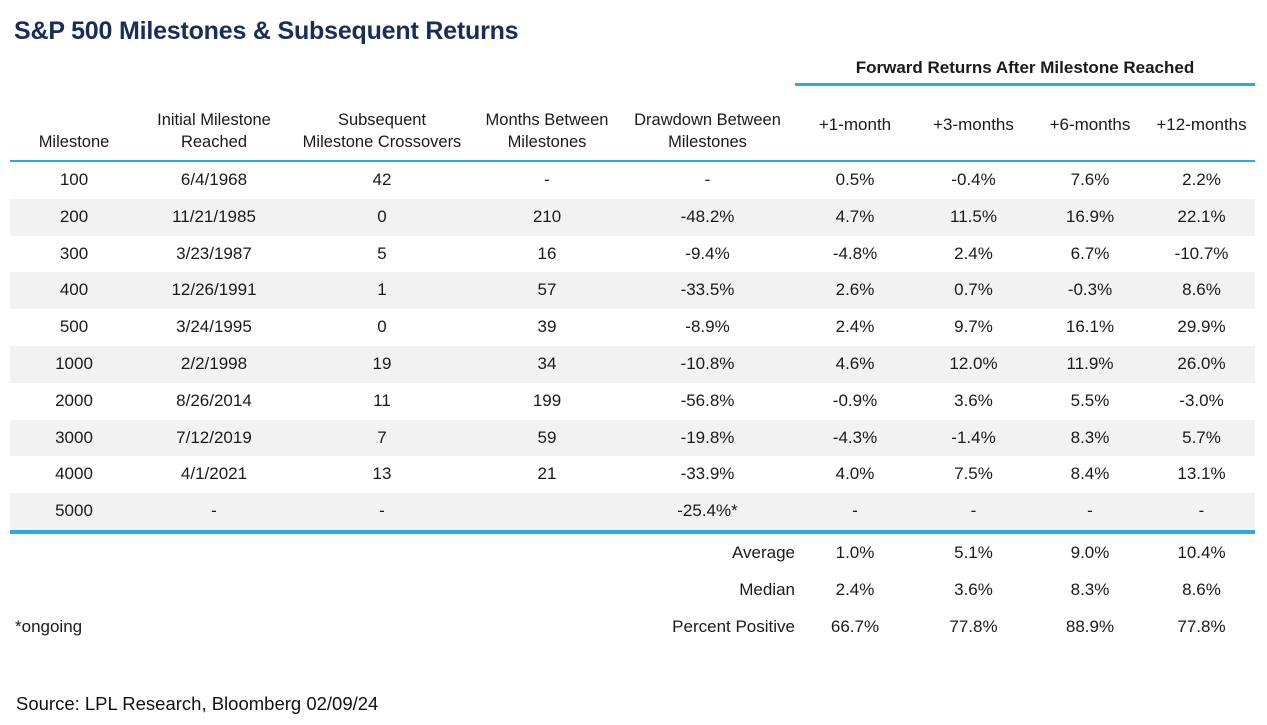 Image resolution: width=1267 pixels, height=725 pixels. Describe the element at coordinates (973, 552) in the screenshot. I see `summary-value: 5.1%` at that location.